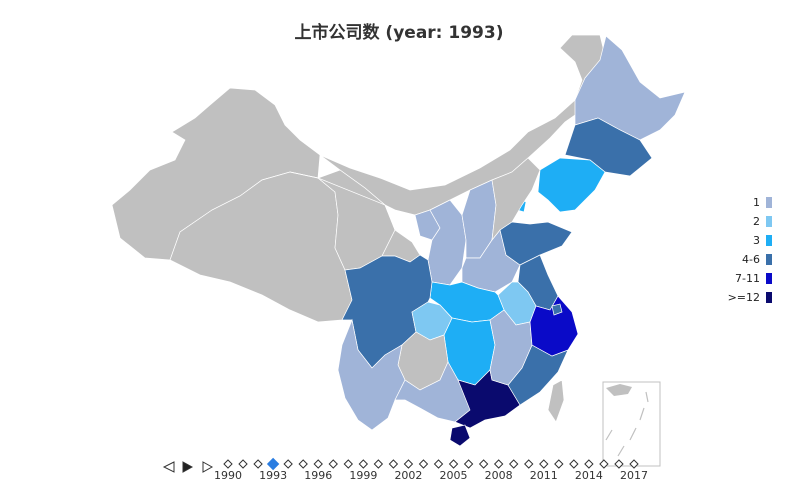 The image size is (798, 498). I want to click on legend-label: 4-6, so click(751, 259).